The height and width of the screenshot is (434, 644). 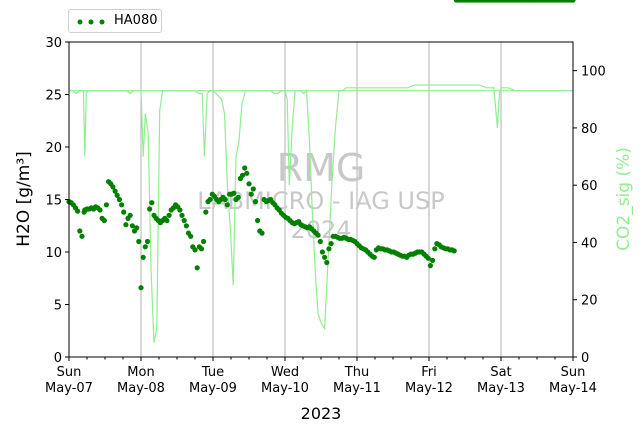 What do you see at coordinates (356, 372) in the screenshot?
I see `x-tick-day: Thu` at bounding box center [356, 372].